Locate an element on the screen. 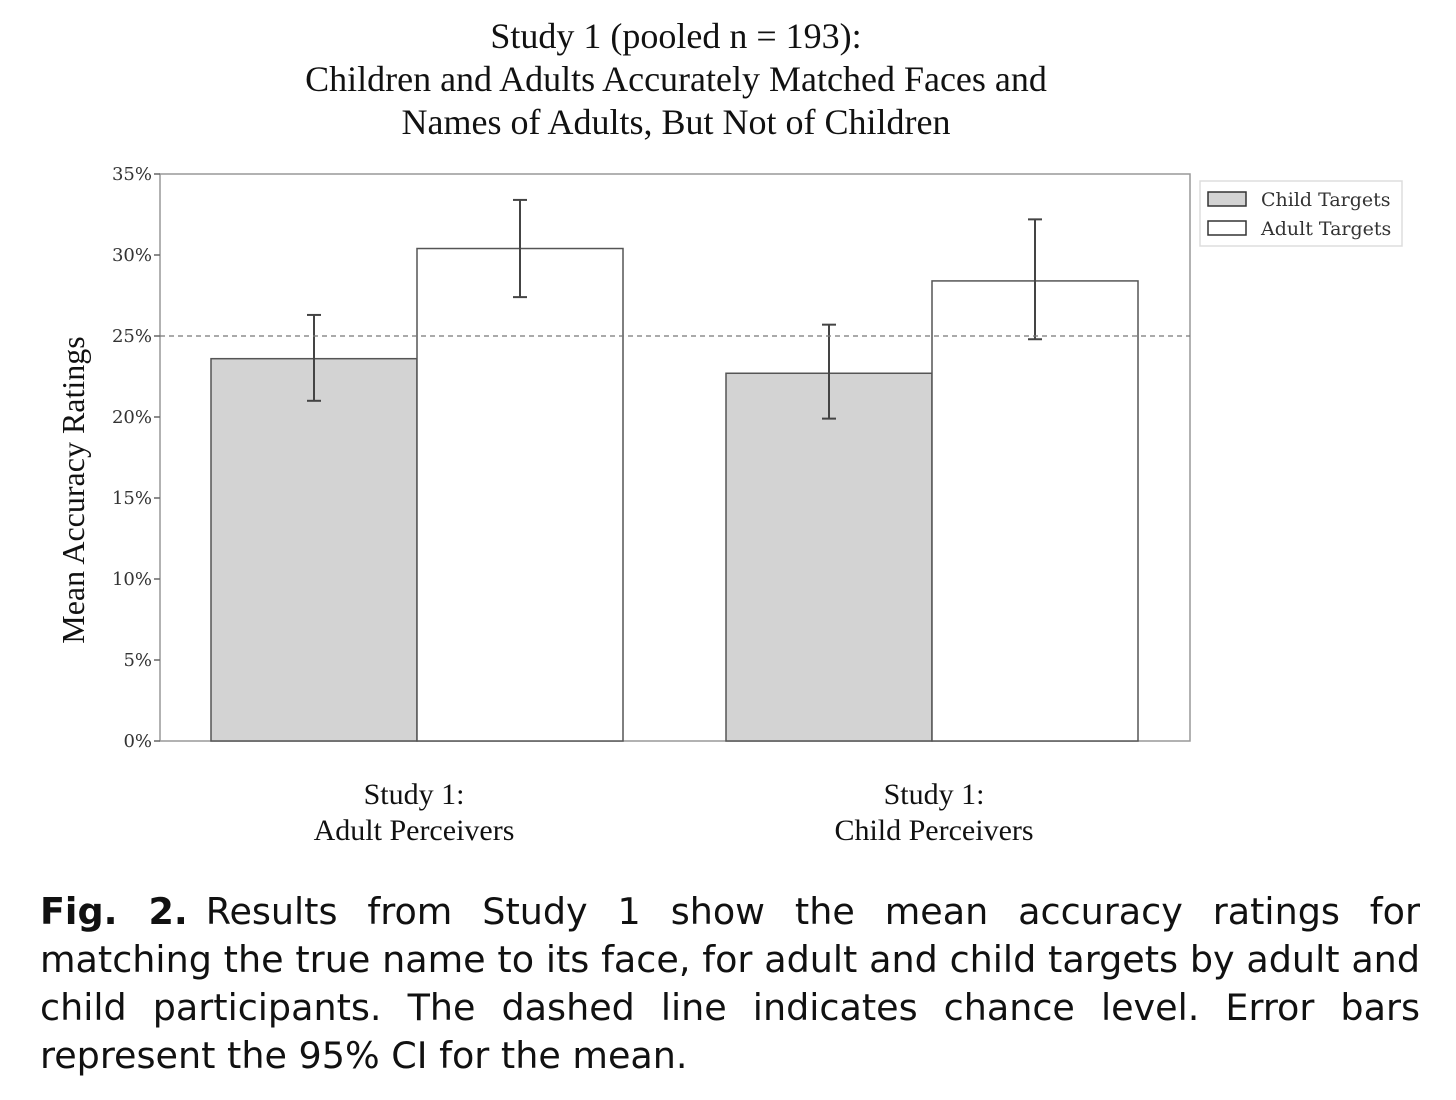 This screenshot has height=1100, width=1456. bar-adult-targets-adult-perceivers is located at coordinates (520, 494).